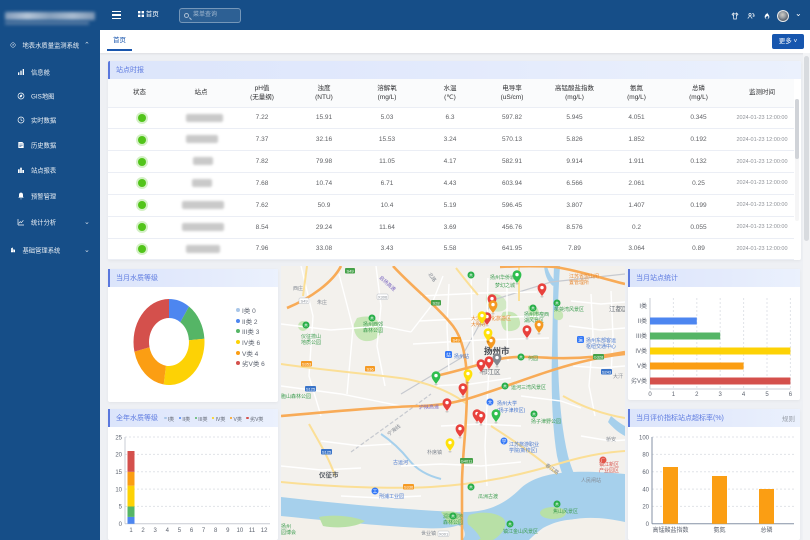 This screenshot has width=810, height=540. Describe the element at coordinates (579, 282) in the screenshot. I see `svg-text: 置管理所` at that location.